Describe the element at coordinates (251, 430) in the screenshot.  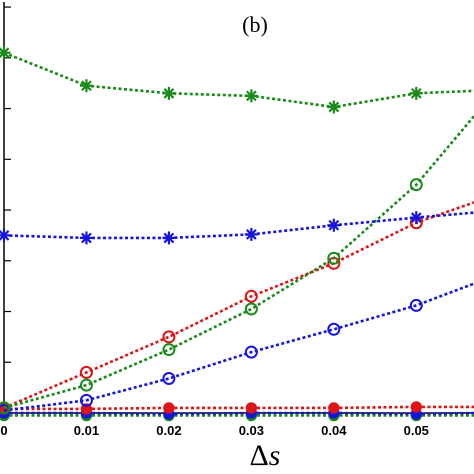
I see `x-tick-label: 0.03` at that location.